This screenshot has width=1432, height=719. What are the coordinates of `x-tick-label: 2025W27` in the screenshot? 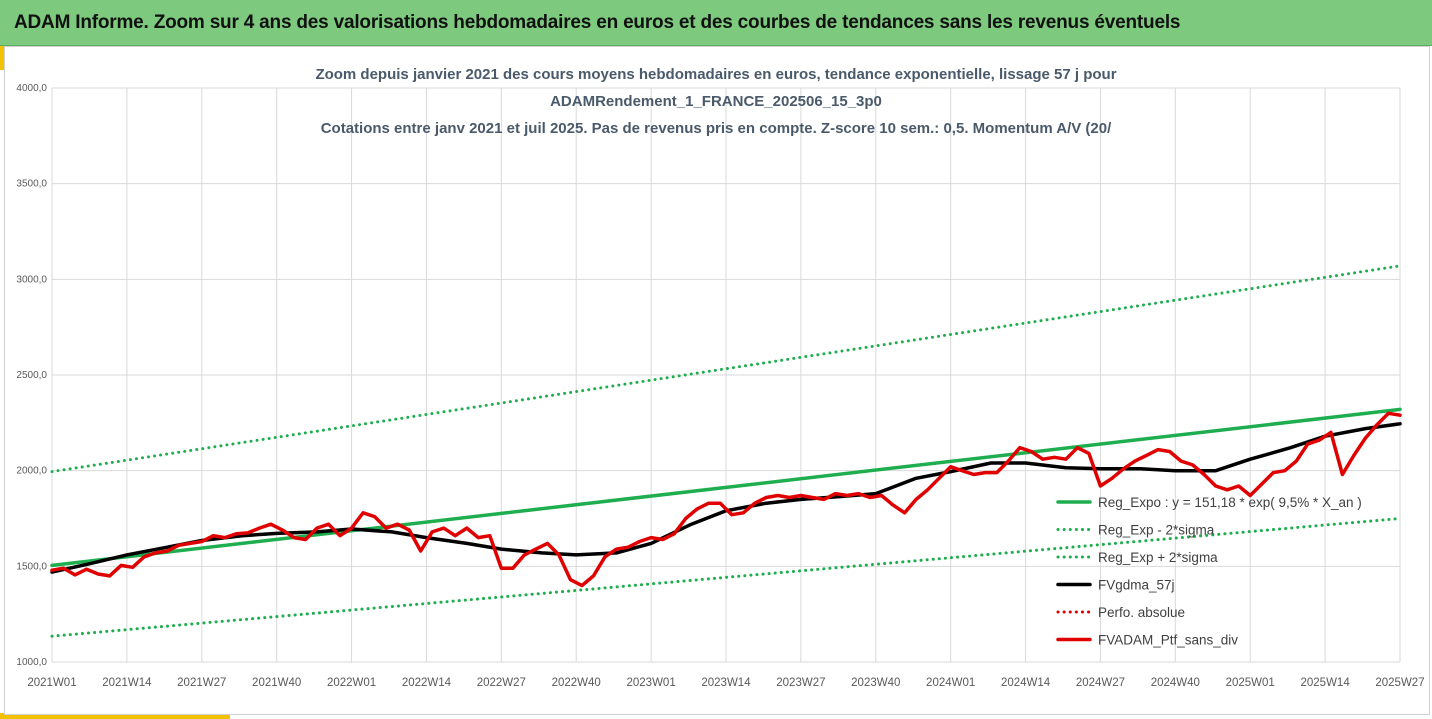 It's located at (1399, 683).